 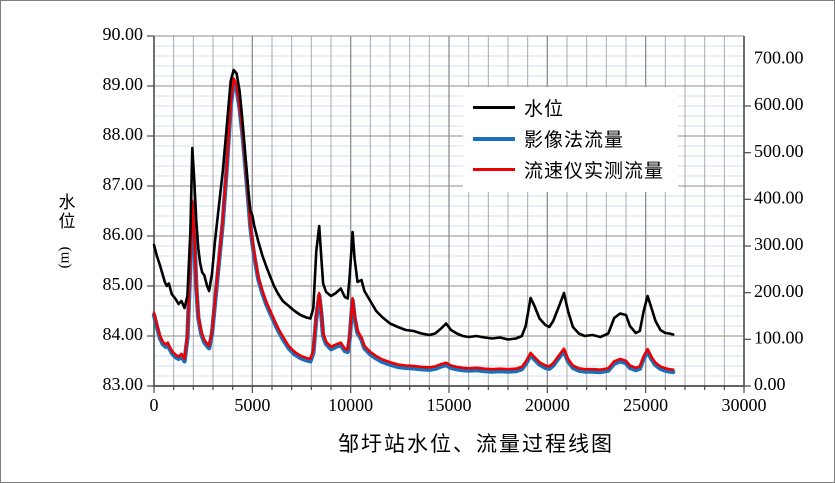 What do you see at coordinates (65, 233) in the screenshot?
I see `y-axis-title: 水位 (m)` at bounding box center [65, 233].